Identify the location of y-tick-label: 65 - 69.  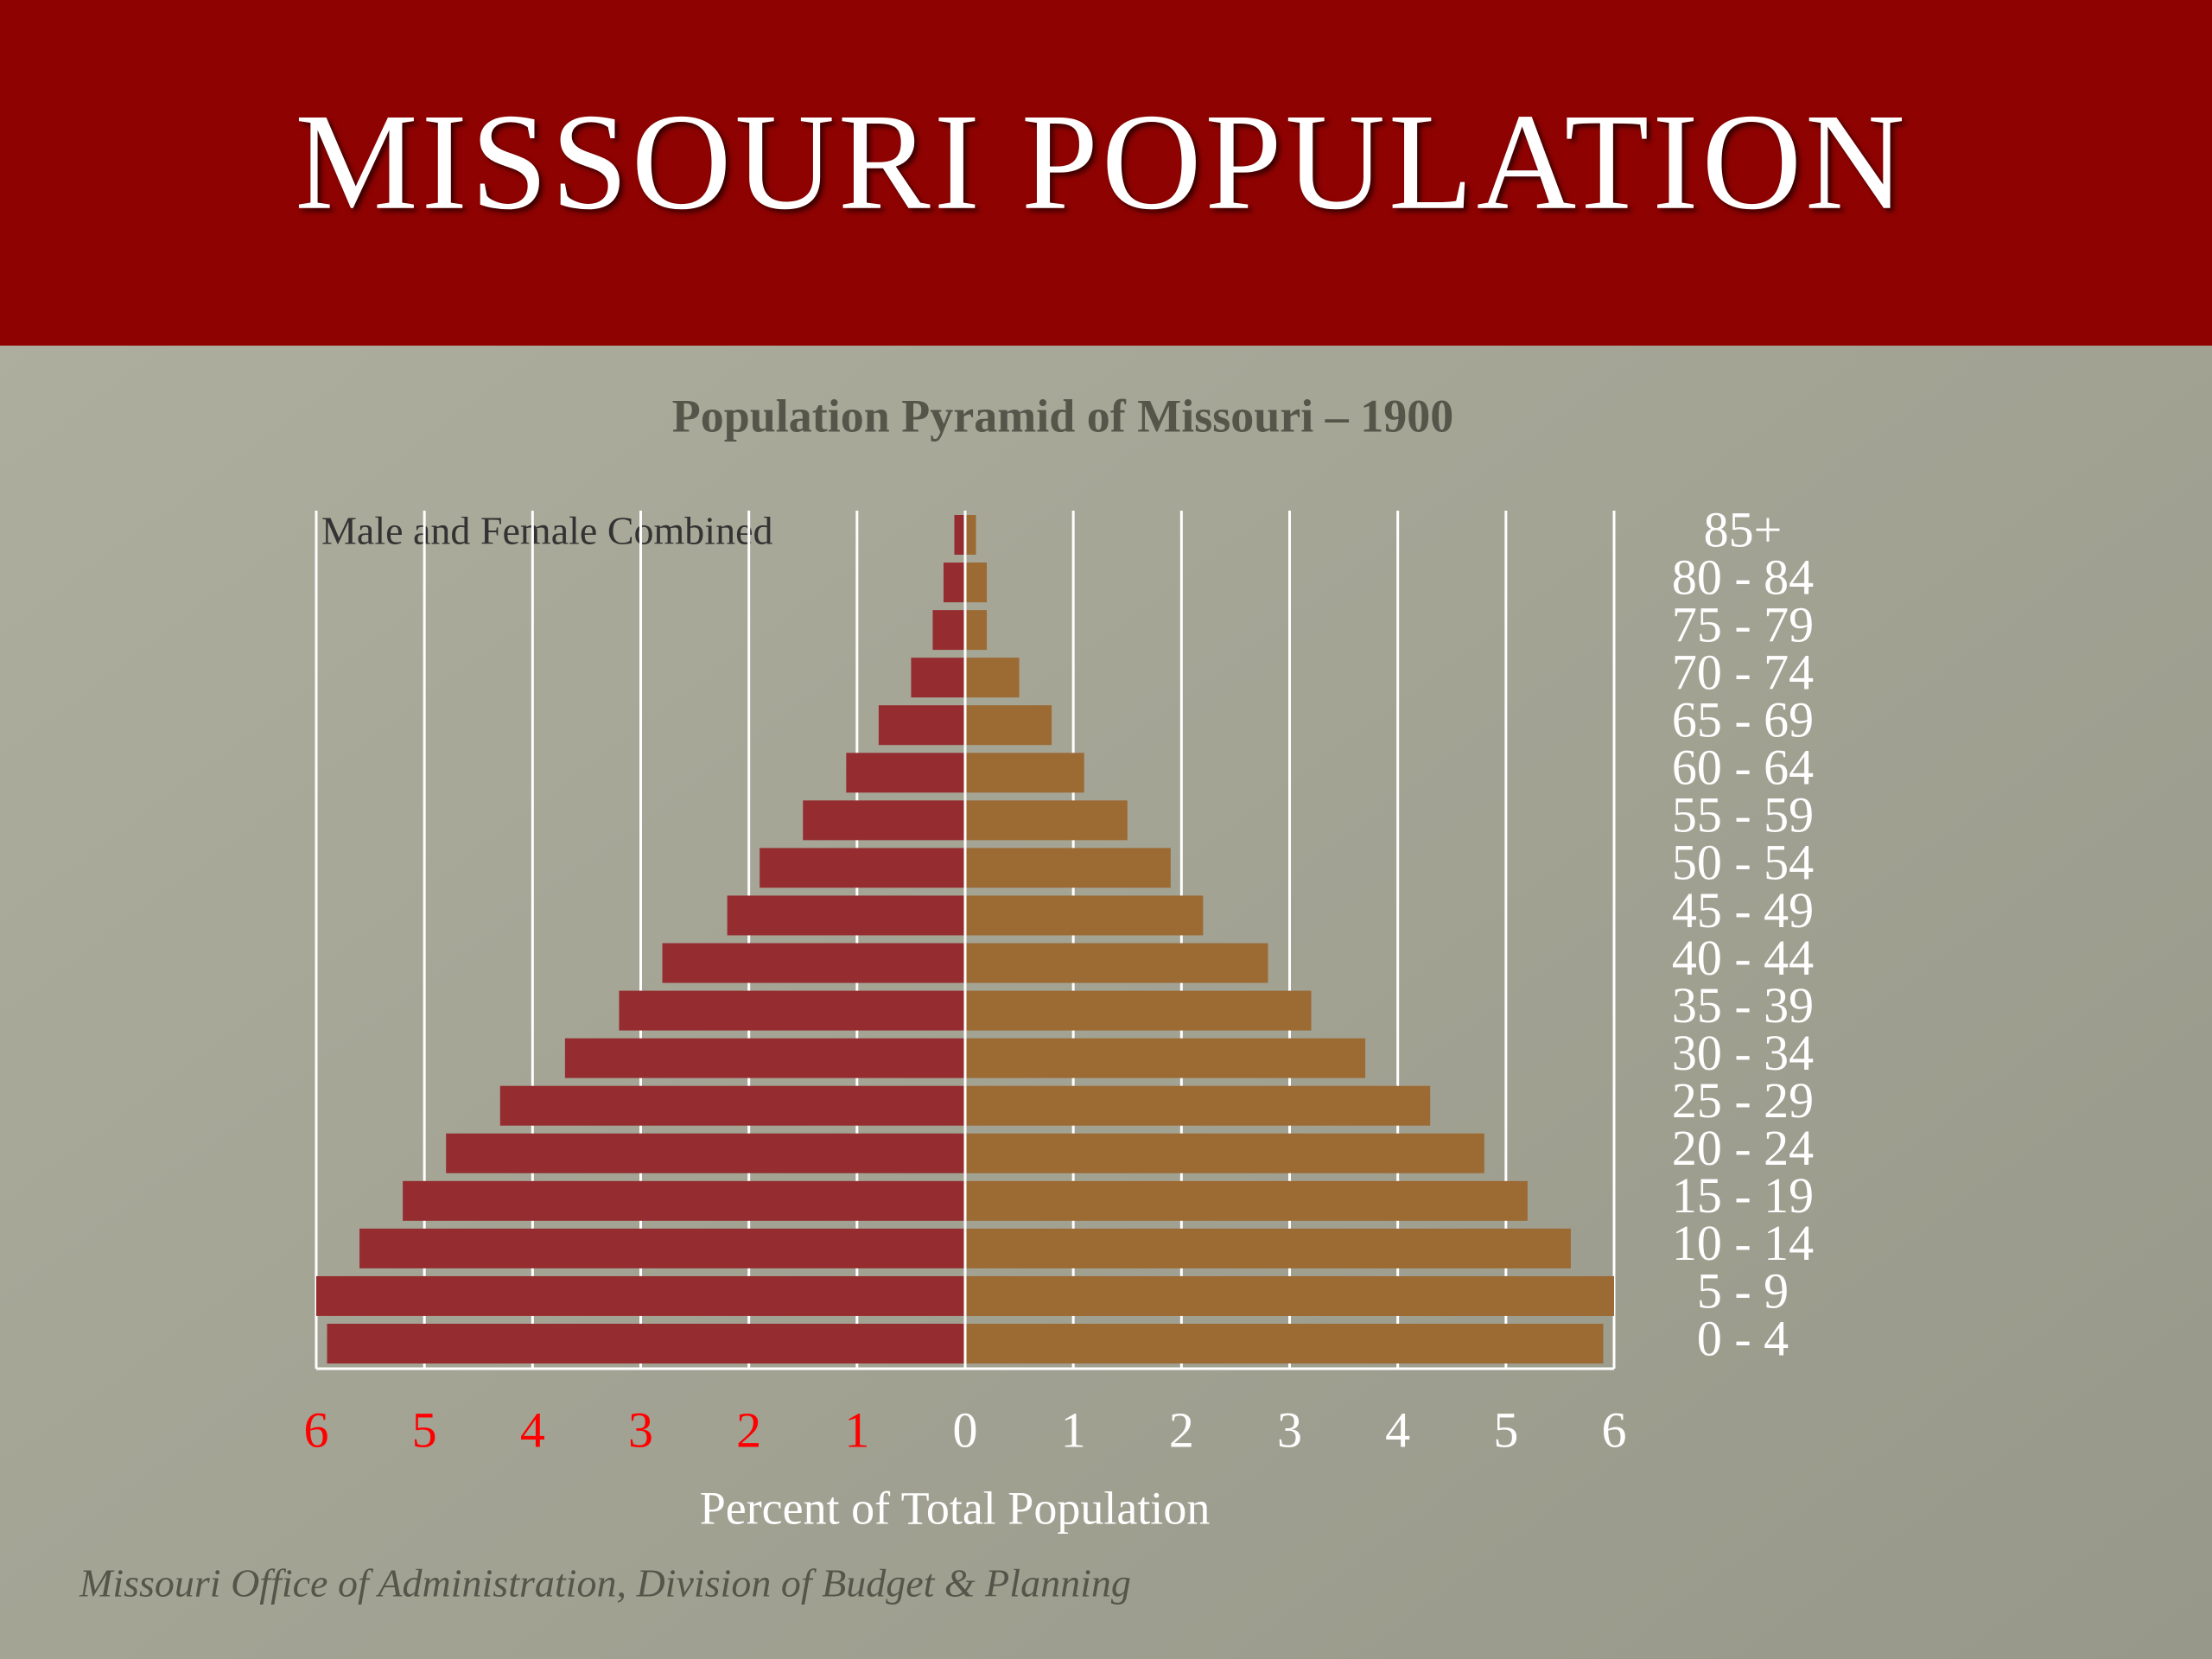
(1743, 720).